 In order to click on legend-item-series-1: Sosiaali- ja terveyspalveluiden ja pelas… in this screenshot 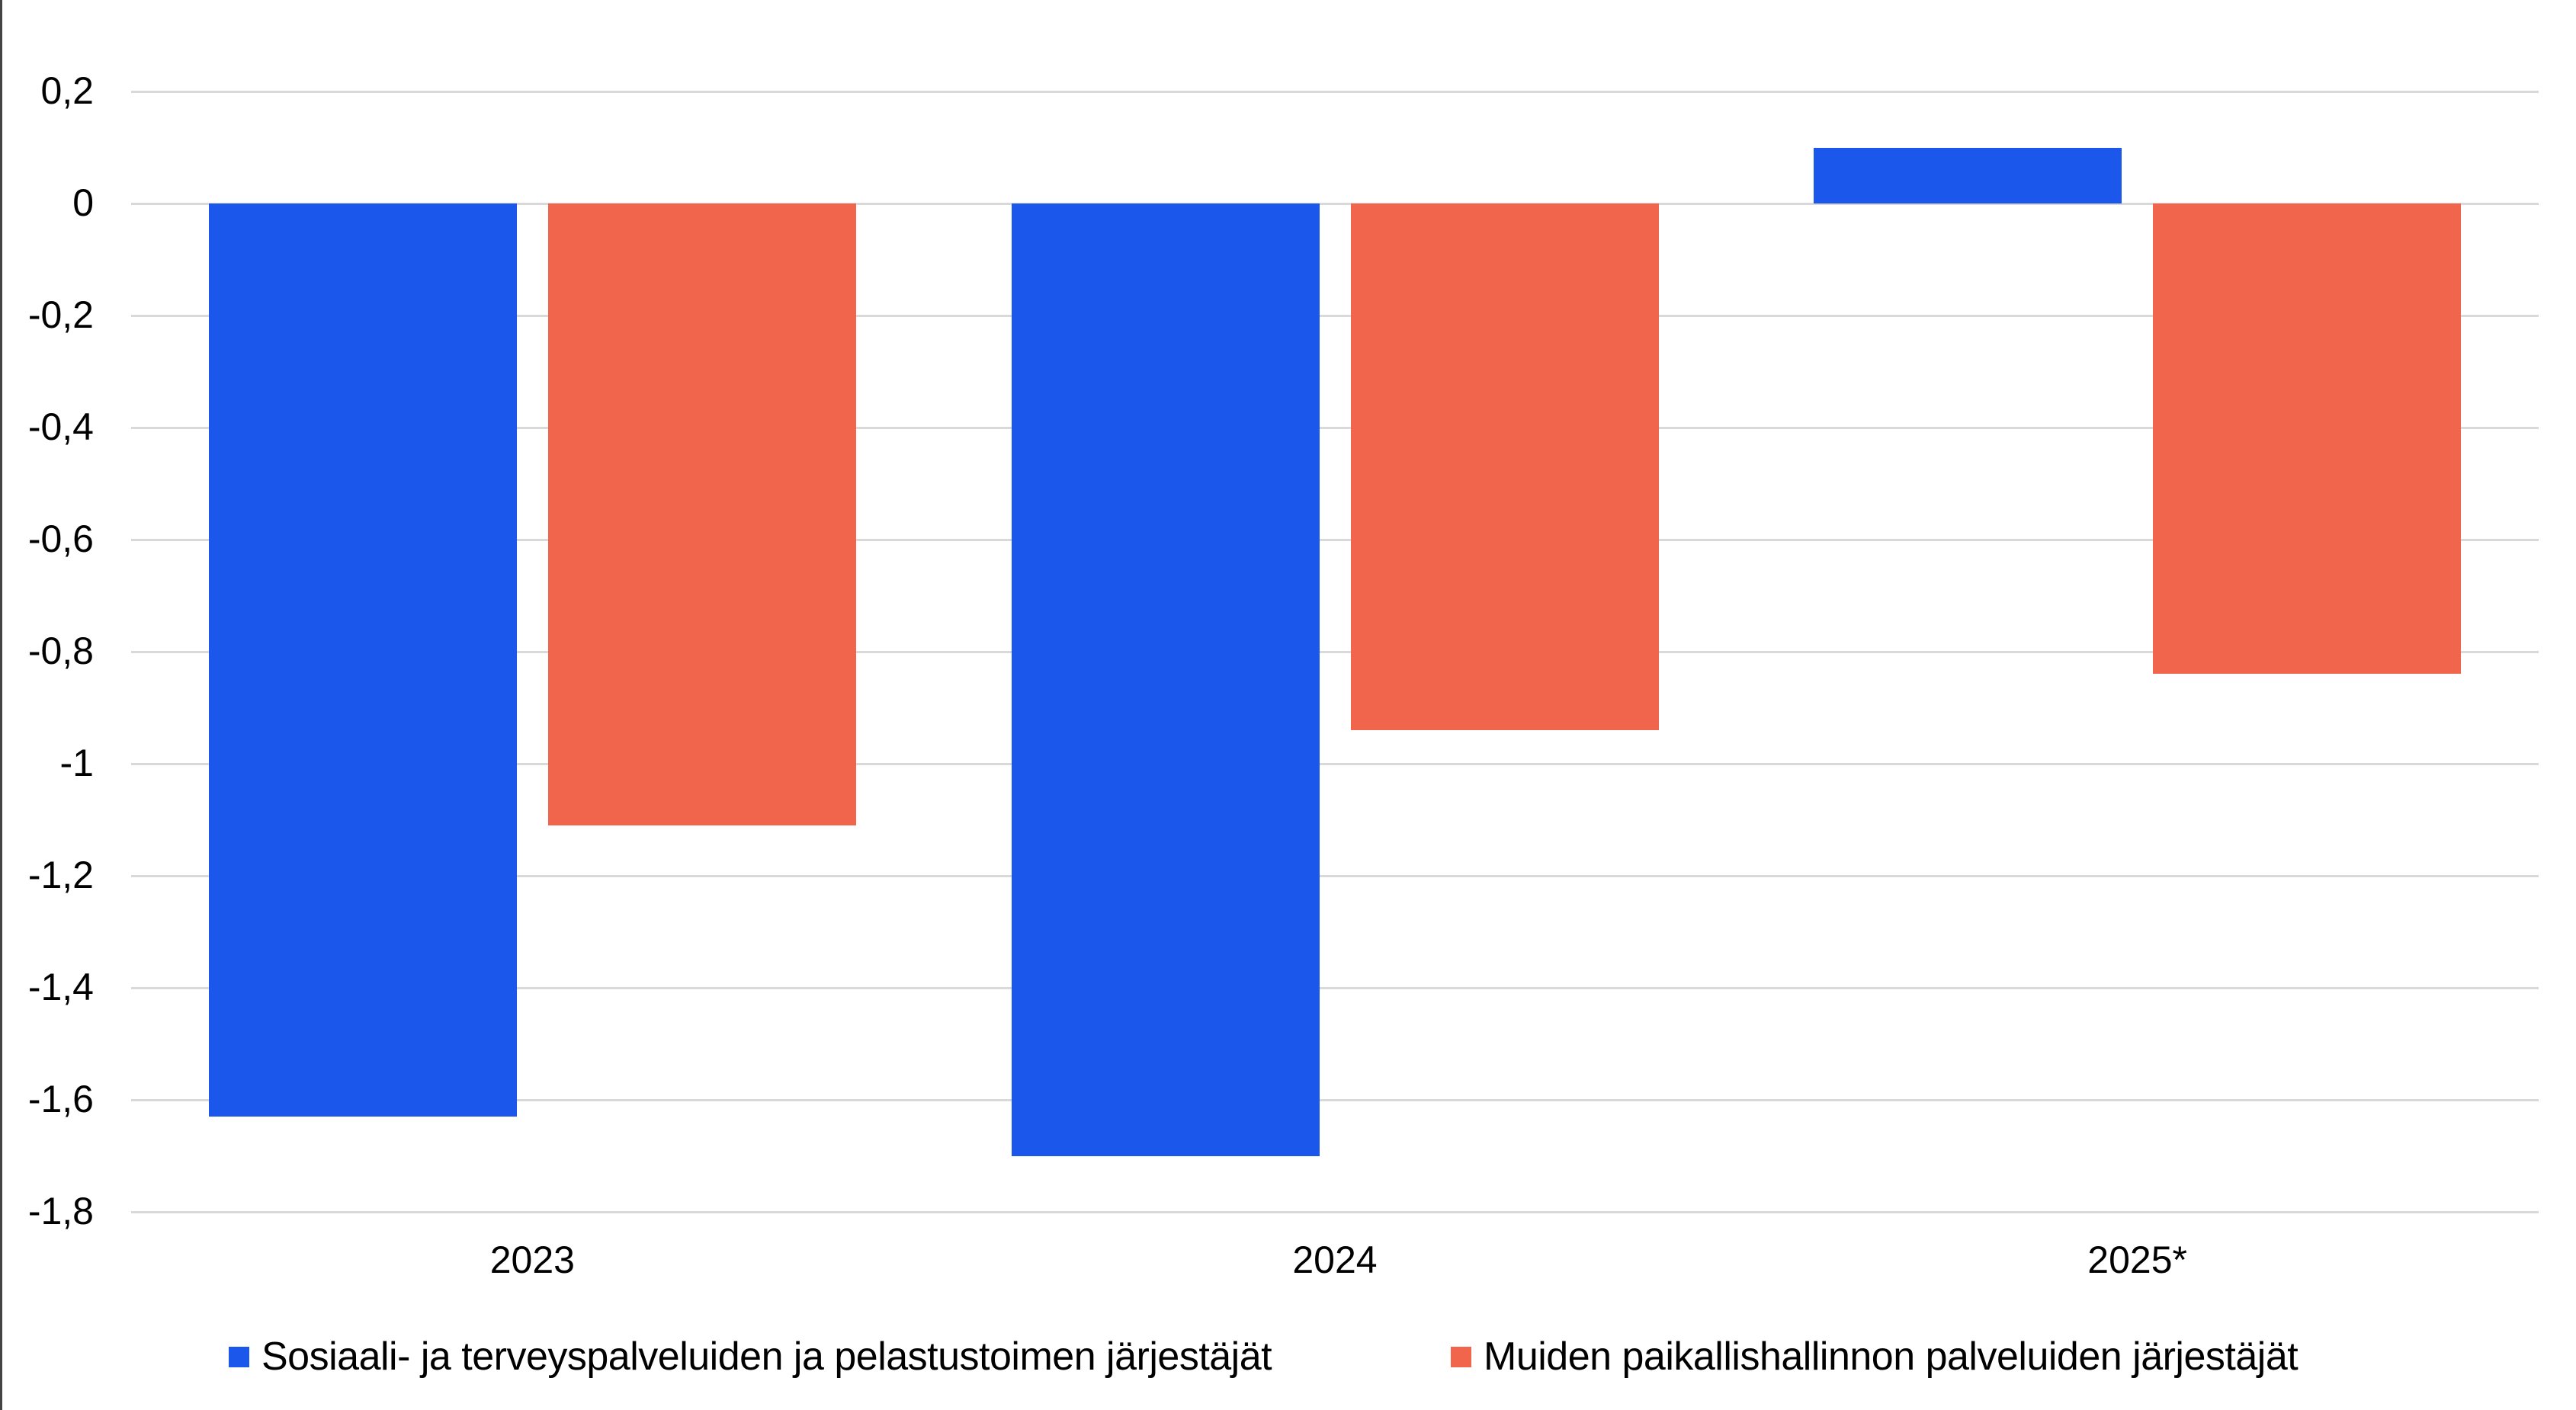, I will do `click(750, 1356)`.